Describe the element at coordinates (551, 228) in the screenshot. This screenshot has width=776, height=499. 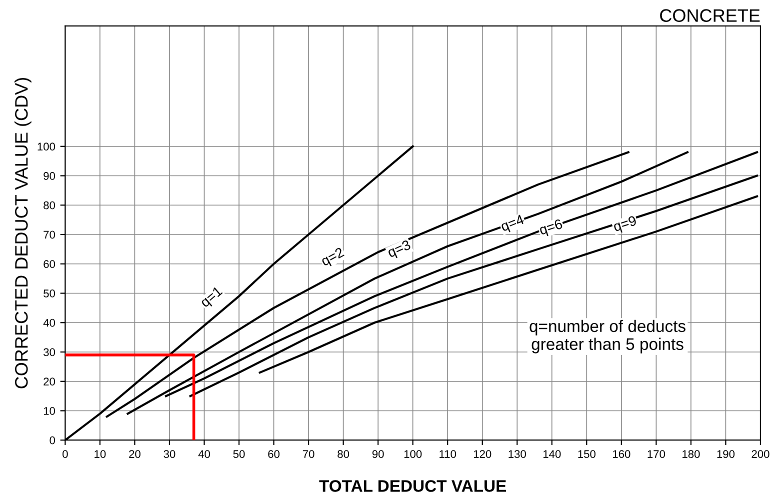
I see `text: q=6` at that location.